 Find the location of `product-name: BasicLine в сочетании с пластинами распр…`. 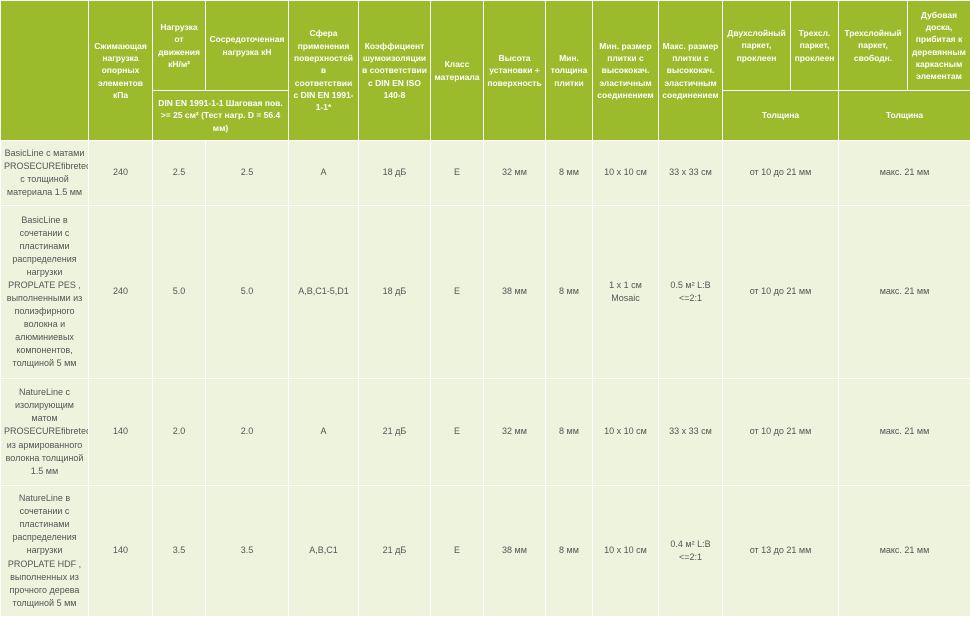

product-name: BasicLine в сочетании с пластинами распр… is located at coordinates (45, 292).